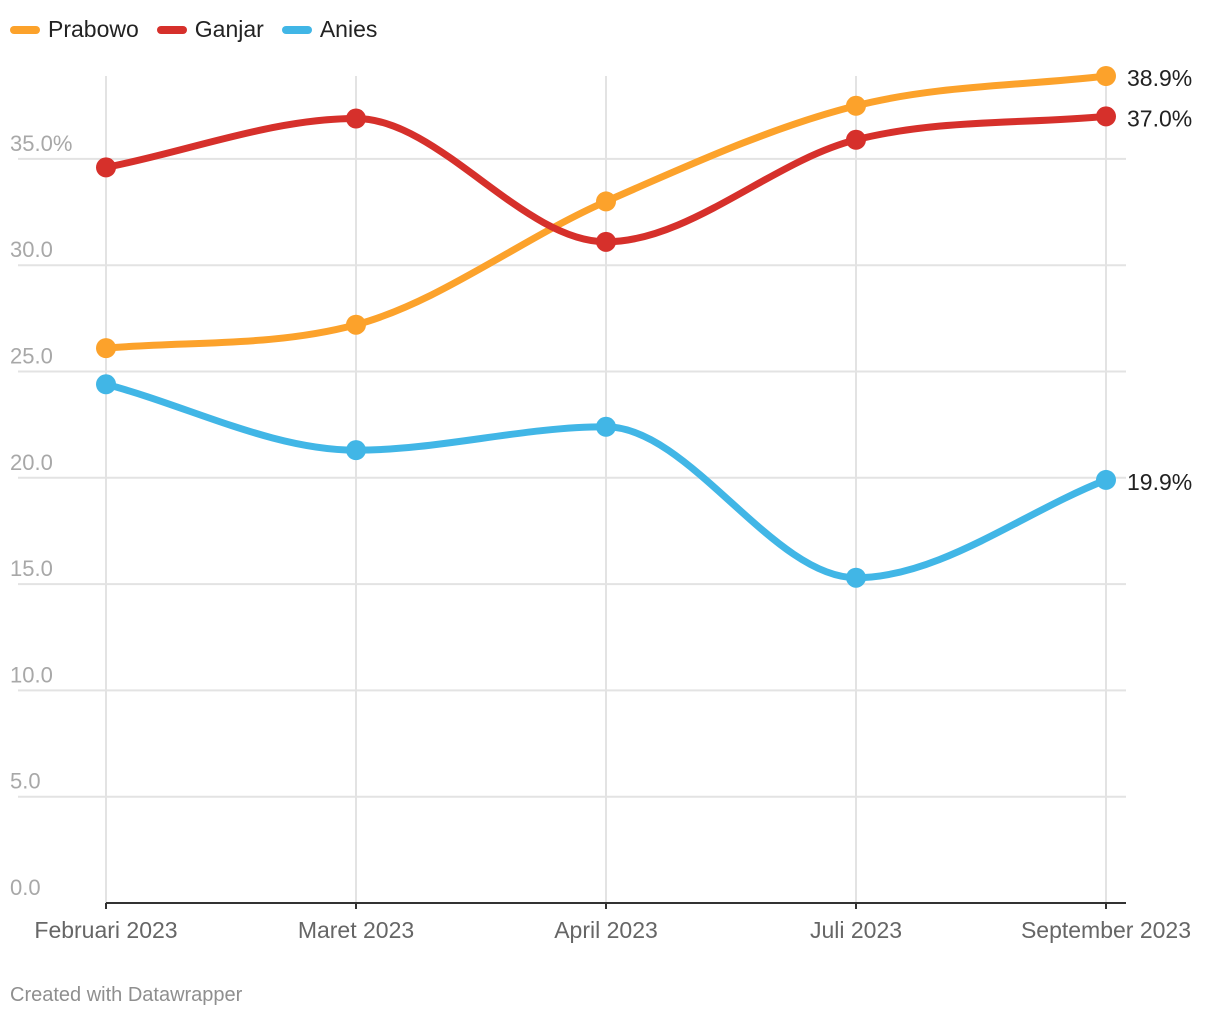 The height and width of the screenshot is (1020, 1220). Describe the element at coordinates (41, 143) in the screenshot. I see `y-tick-label: 35.0%` at that location.